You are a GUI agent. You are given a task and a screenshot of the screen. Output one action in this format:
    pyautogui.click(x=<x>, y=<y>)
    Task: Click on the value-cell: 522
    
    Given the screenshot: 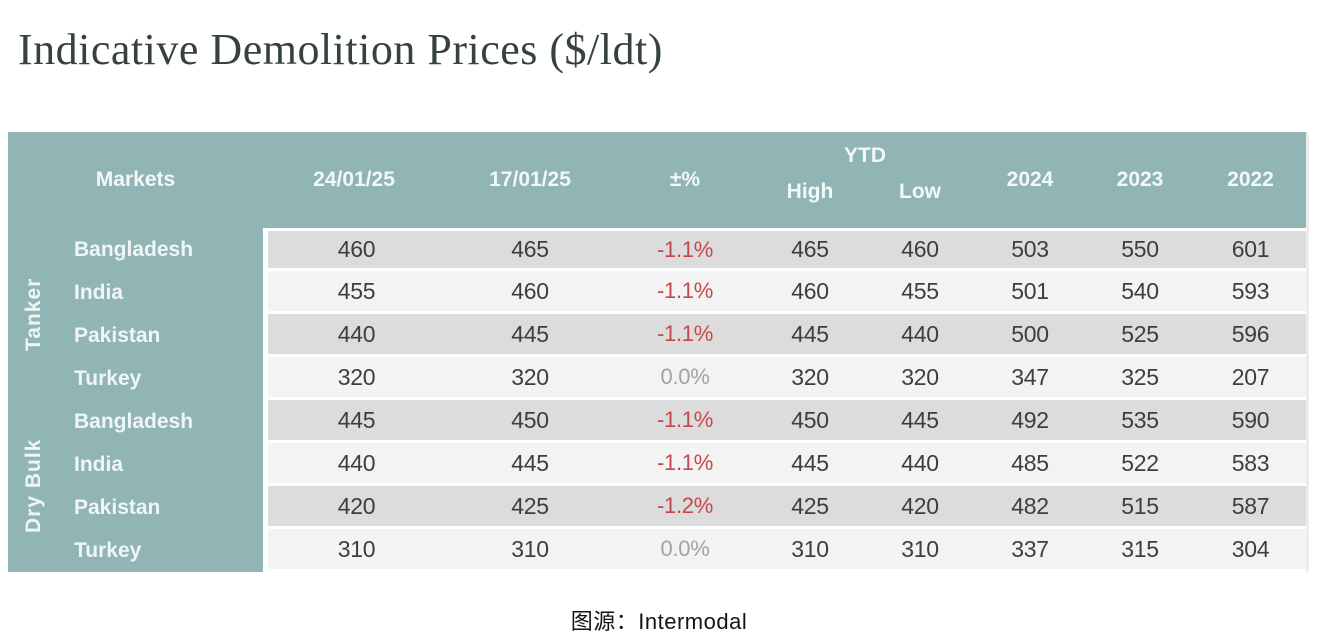 What is the action you would take?
    pyautogui.click(x=1140, y=464)
    